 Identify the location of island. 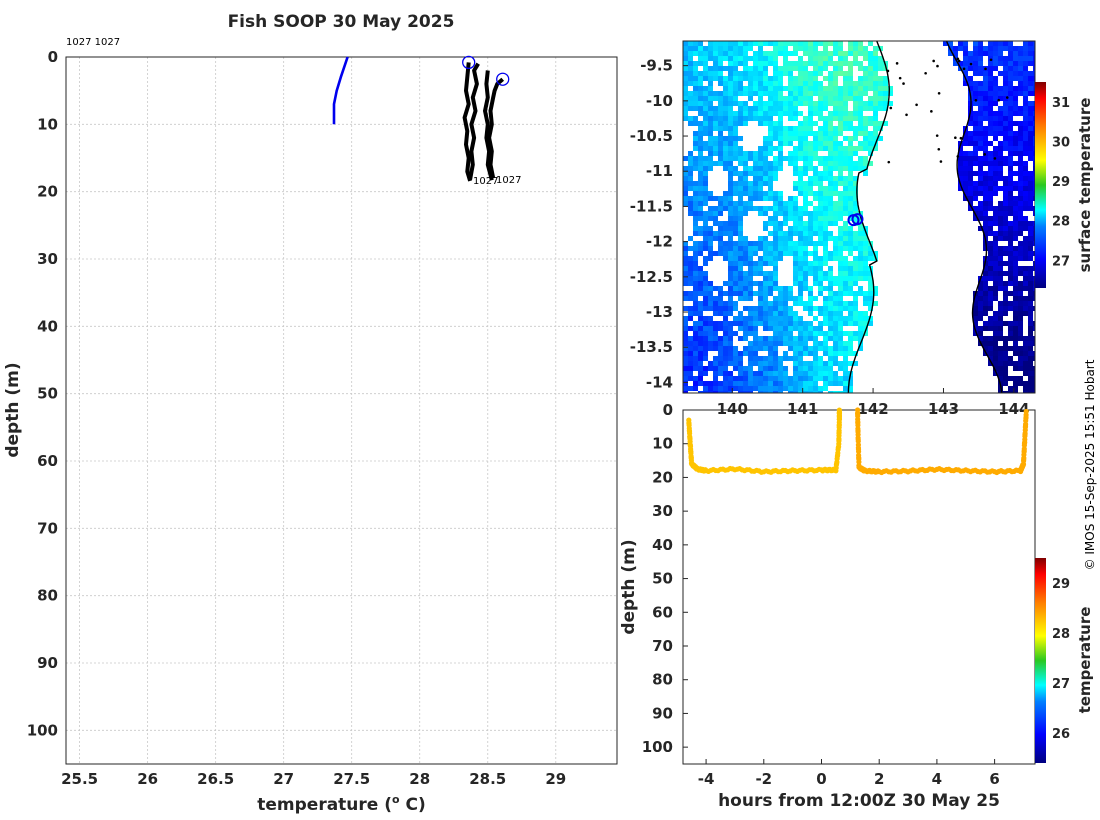
(958, 156).